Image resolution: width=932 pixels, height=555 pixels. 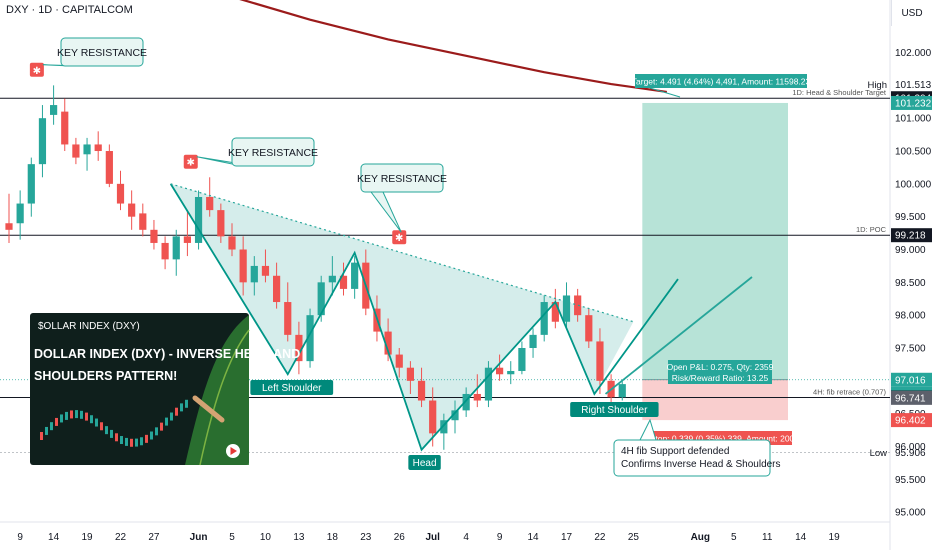 What do you see at coordinates (910, 250) in the screenshot?
I see `y-tick-label: 99.000` at bounding box center [910, 250].